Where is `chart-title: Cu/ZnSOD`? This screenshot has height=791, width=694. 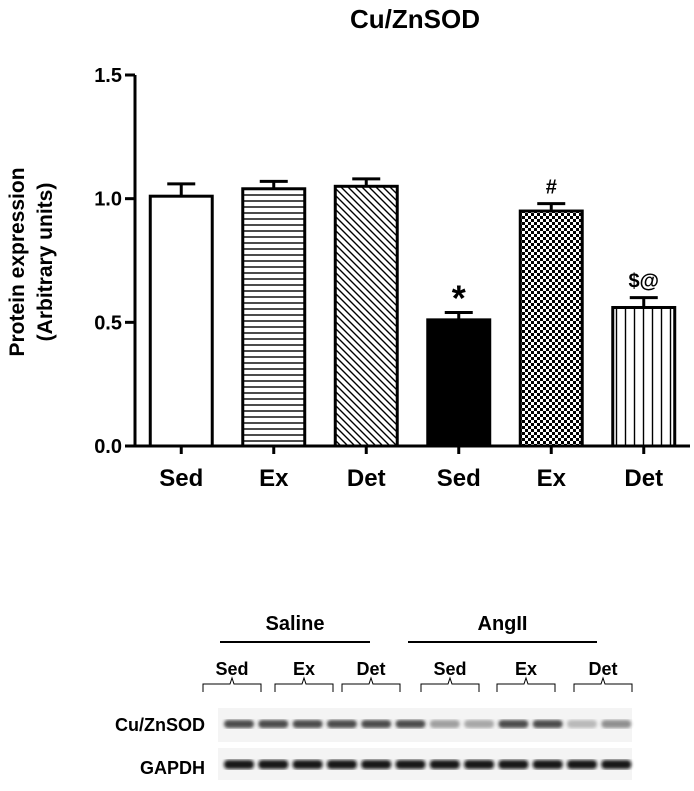
chart-title: Cu/ZnSOD is located at coordinates (415, 19).